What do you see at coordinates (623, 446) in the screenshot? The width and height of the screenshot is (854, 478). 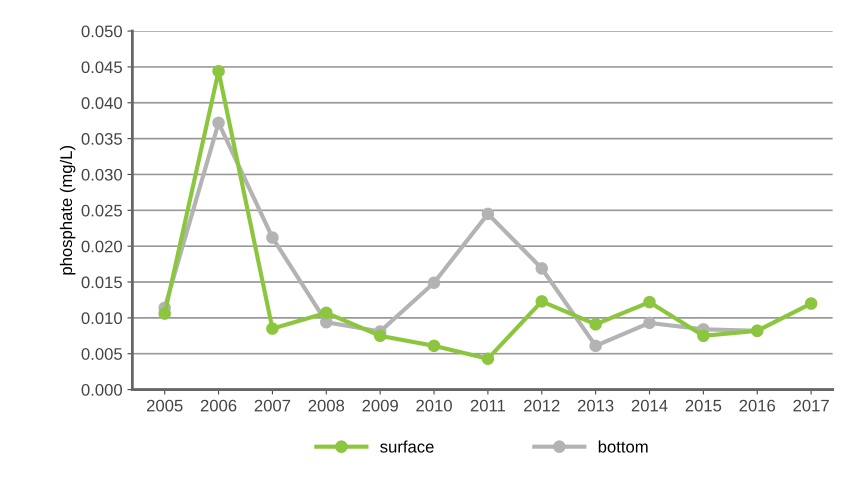 I see `legend-label: bottom` at bounding box center [623, 446].